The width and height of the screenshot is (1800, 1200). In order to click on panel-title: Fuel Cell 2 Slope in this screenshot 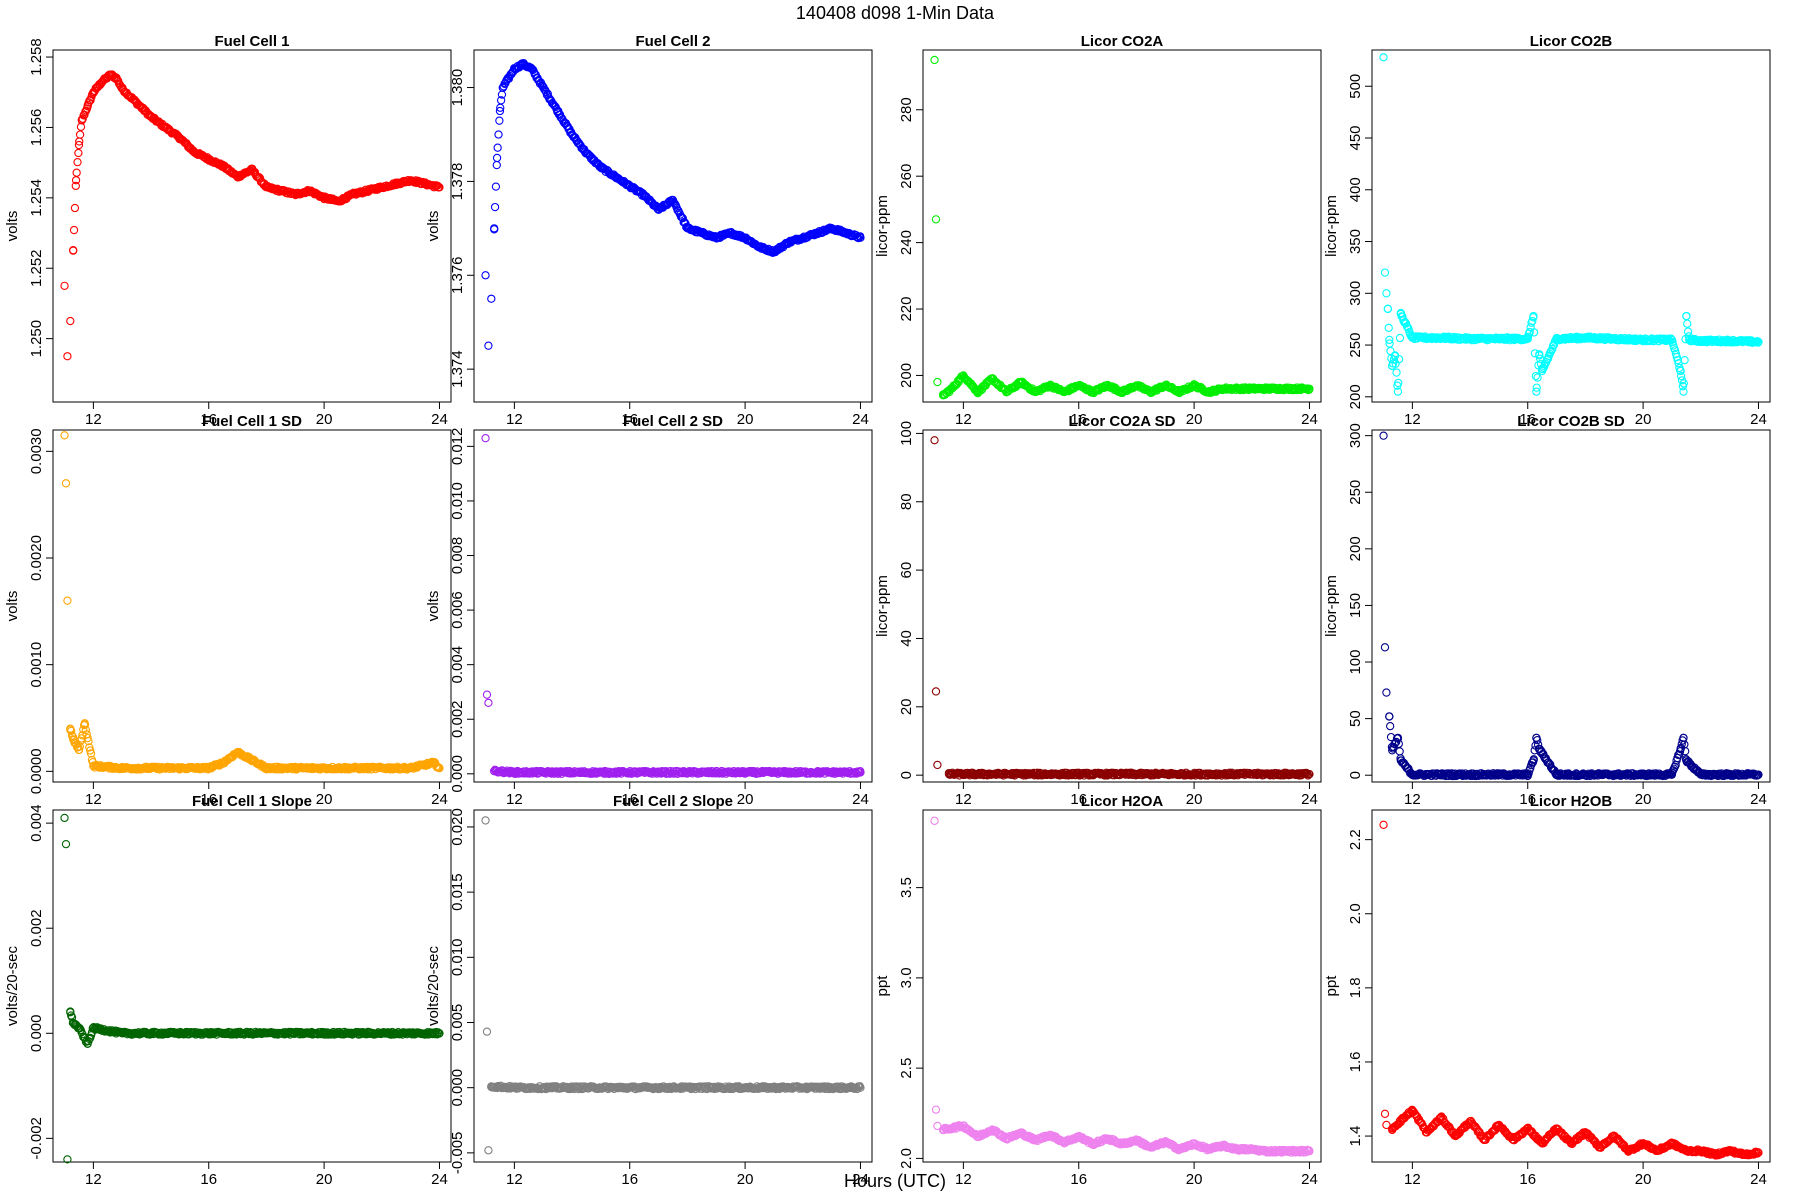, I will do `click(673, 801)`.